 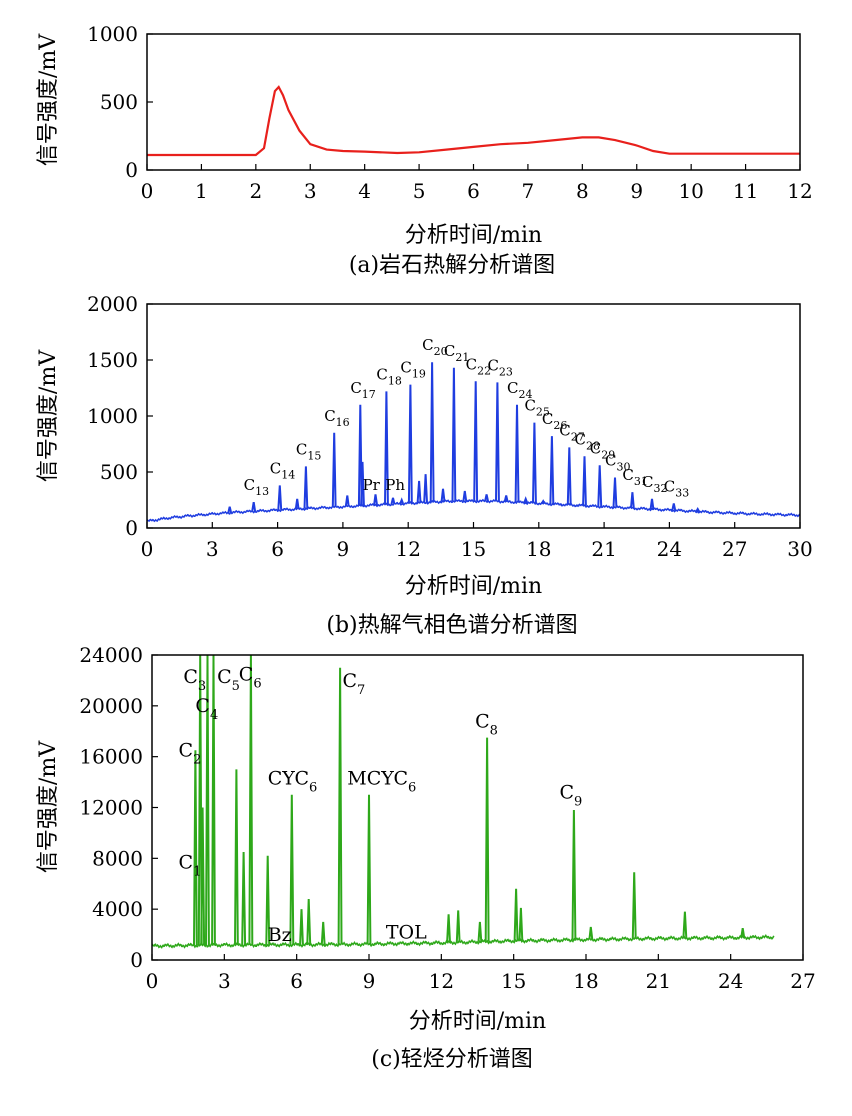 What do you see at coordinates (308, 451) in the screenshot?
I see `peak-label: C15` at bounding box center [308, 451].